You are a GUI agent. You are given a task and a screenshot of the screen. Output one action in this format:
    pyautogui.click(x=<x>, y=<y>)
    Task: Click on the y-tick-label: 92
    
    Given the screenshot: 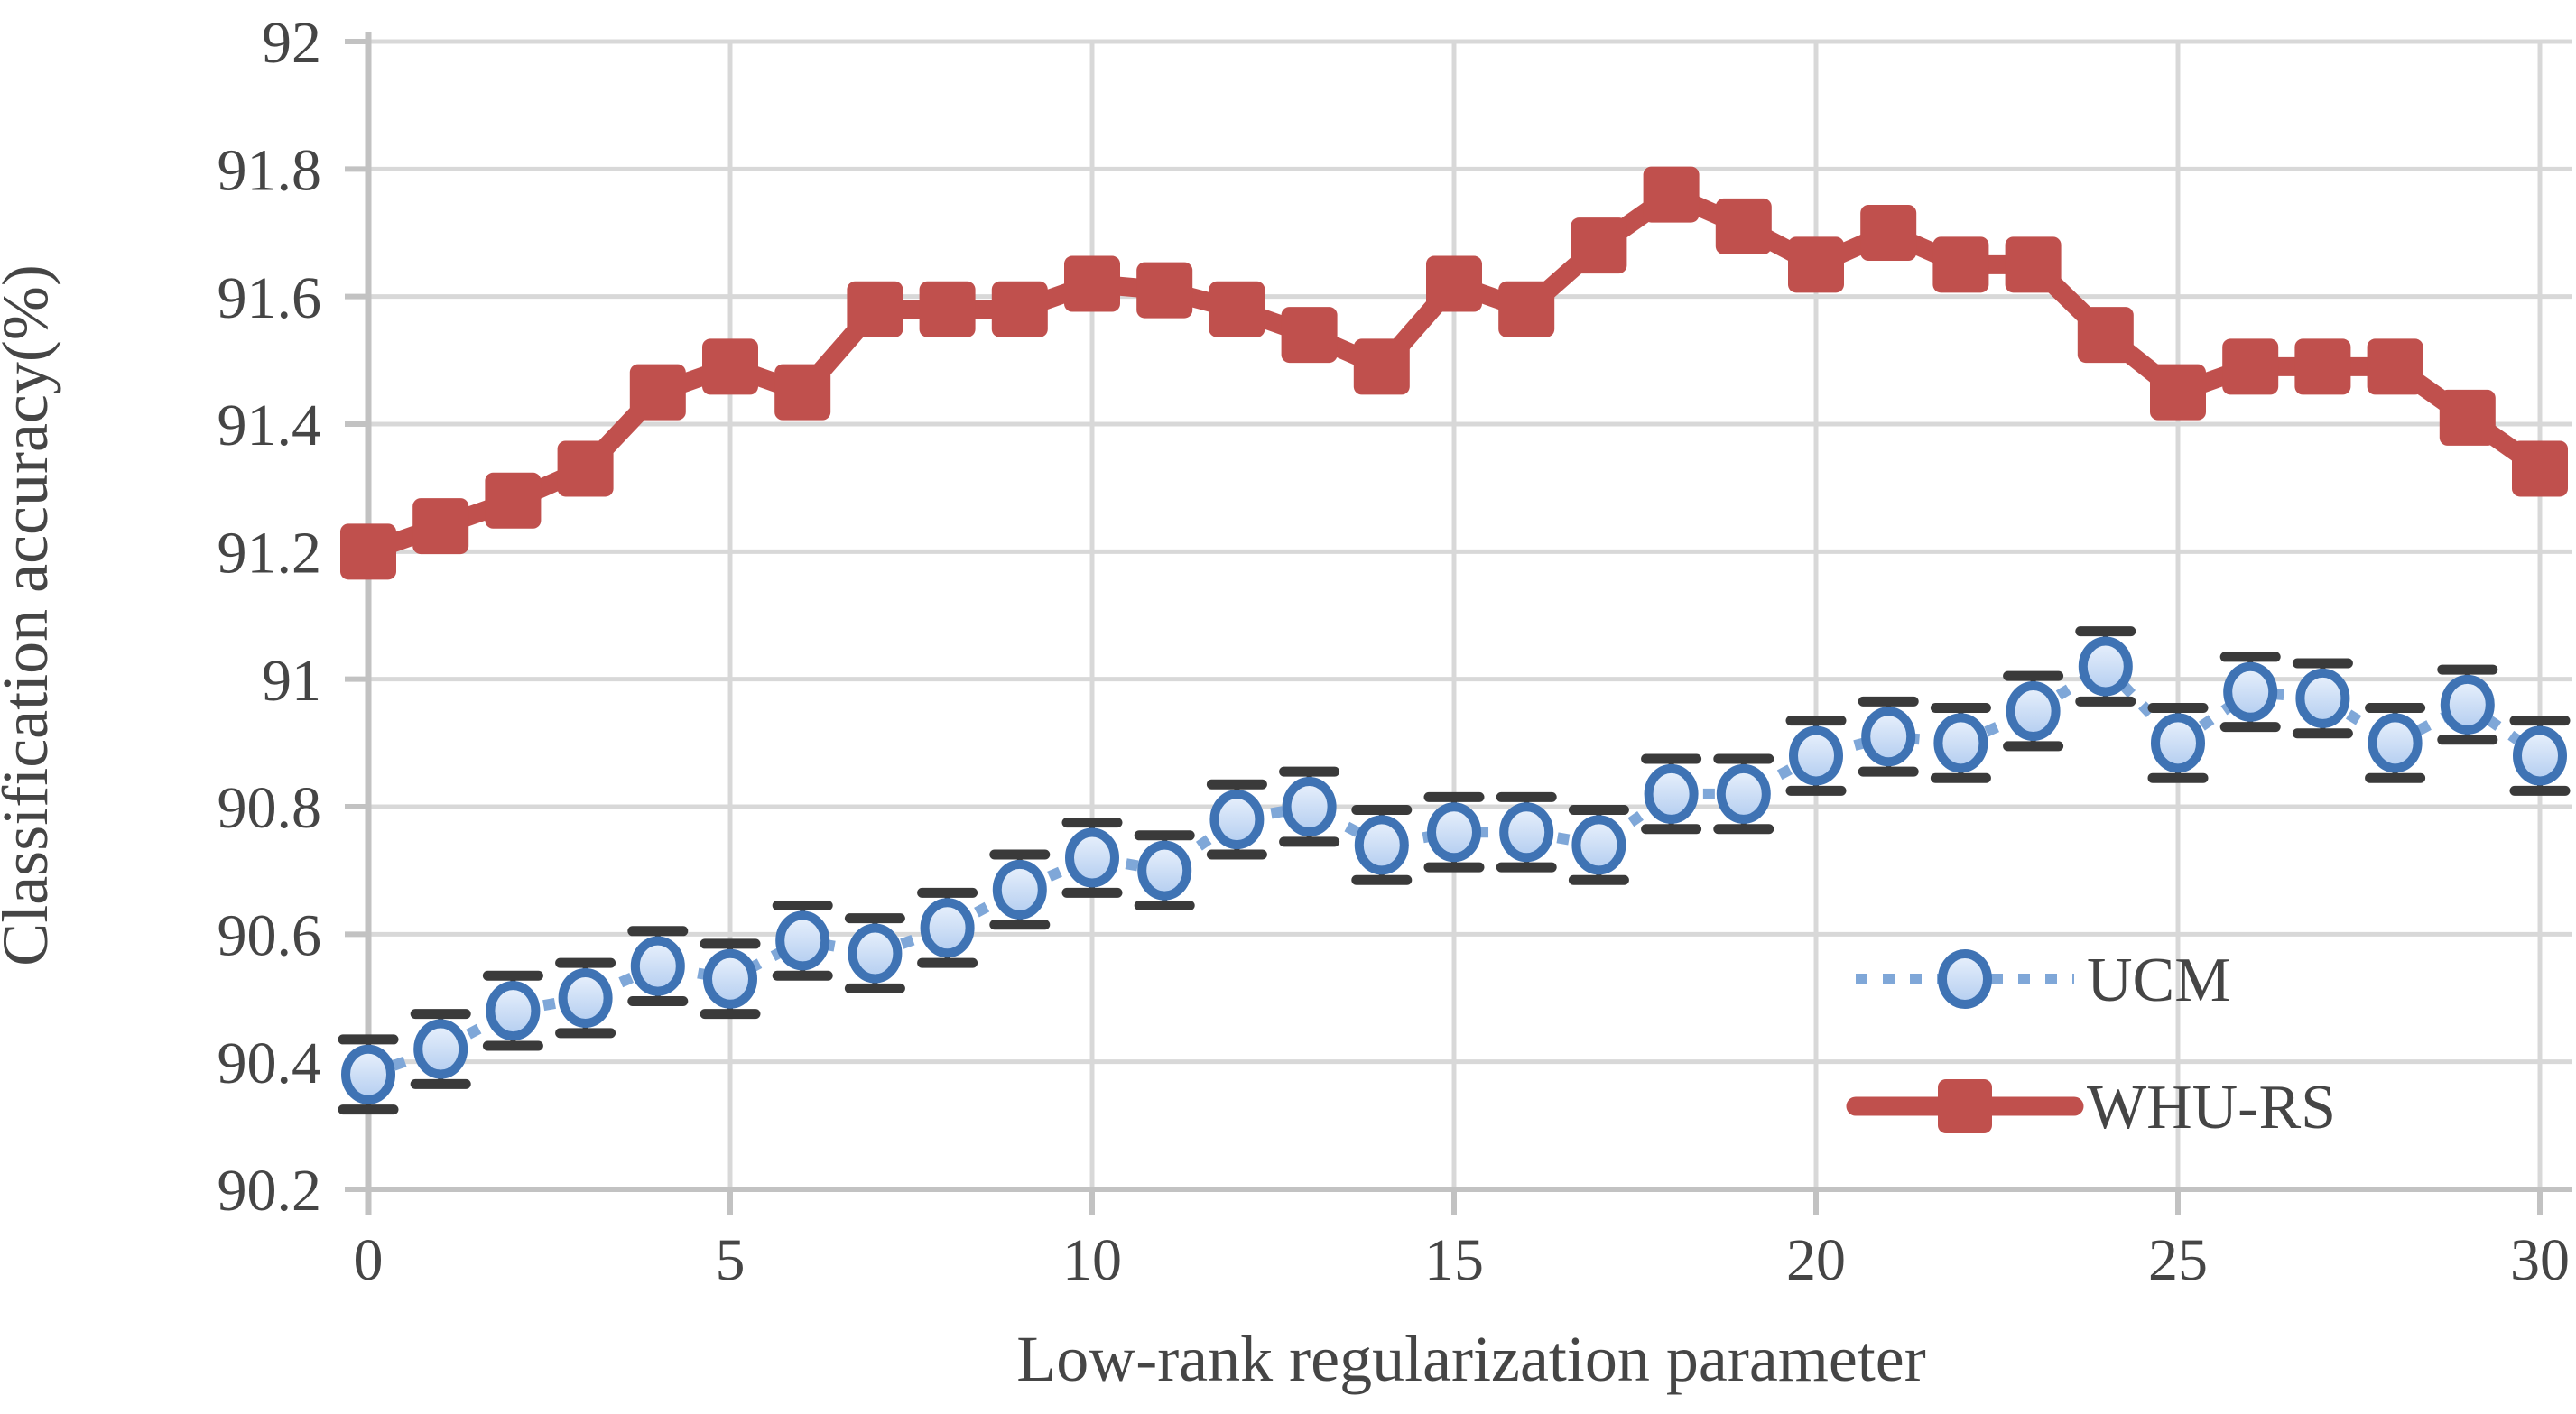 What is the action you would take?
    pyautogui.click(x=291, y=43)
    